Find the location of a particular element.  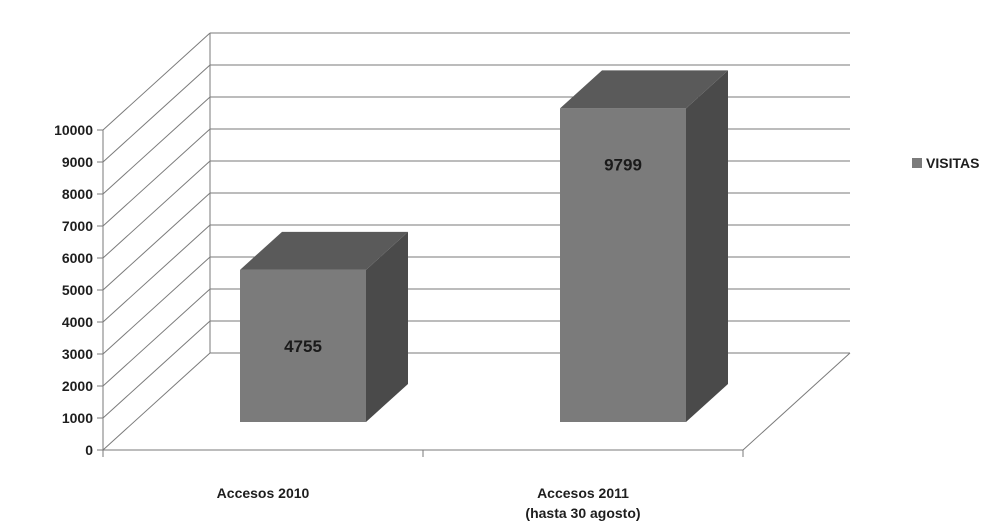

y-tick-label: 2000 is located at coordinates (77, 386).